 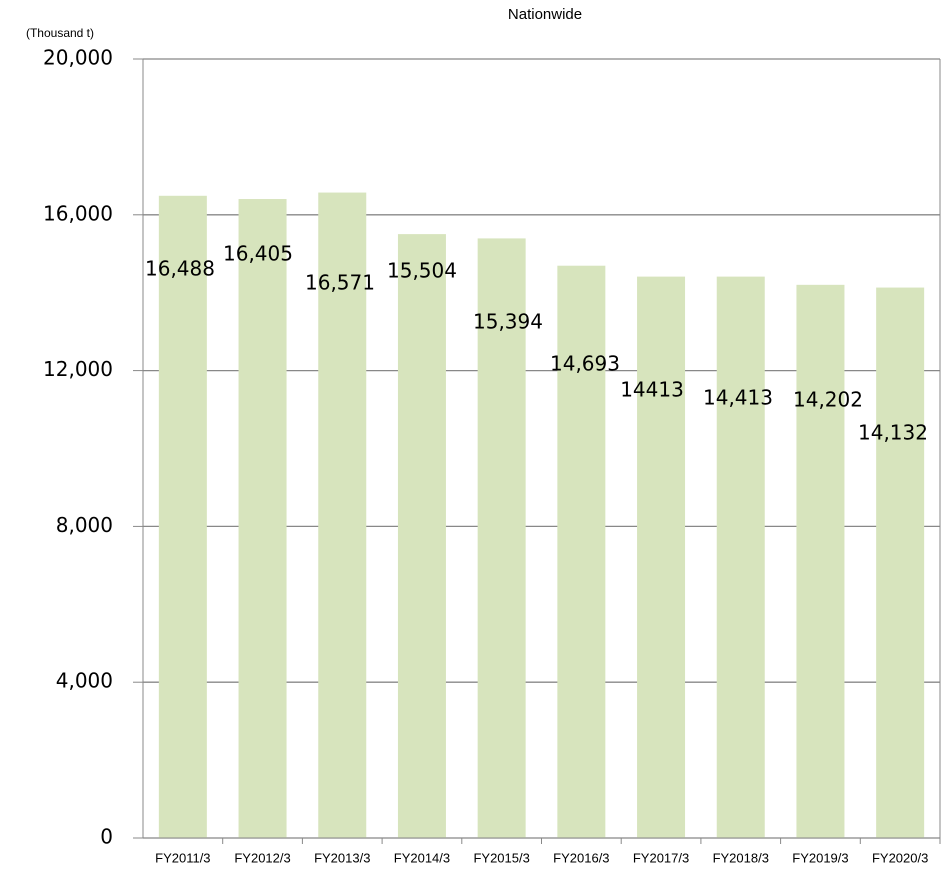 I want to click on data-label: 16,405, so click(x=258, y=254).